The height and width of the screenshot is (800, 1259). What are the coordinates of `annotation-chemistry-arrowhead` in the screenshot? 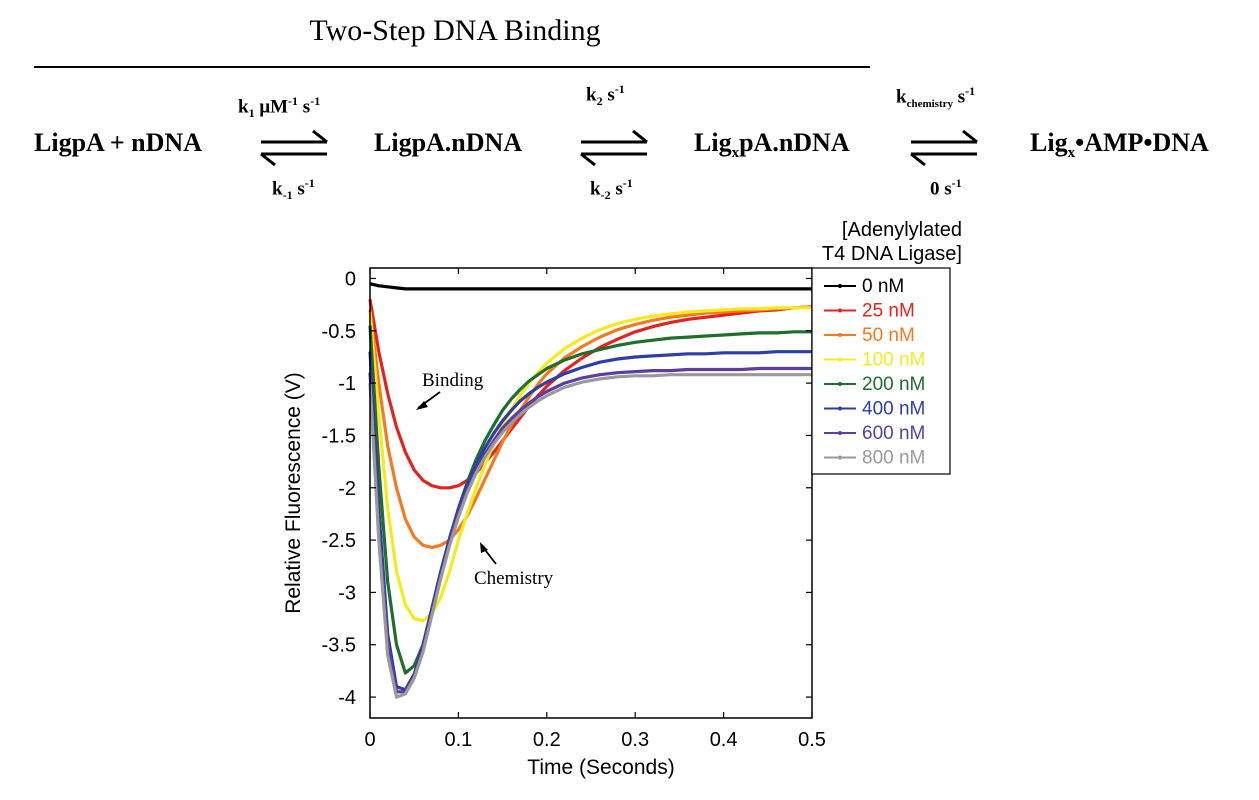 It's located at (484, 547).